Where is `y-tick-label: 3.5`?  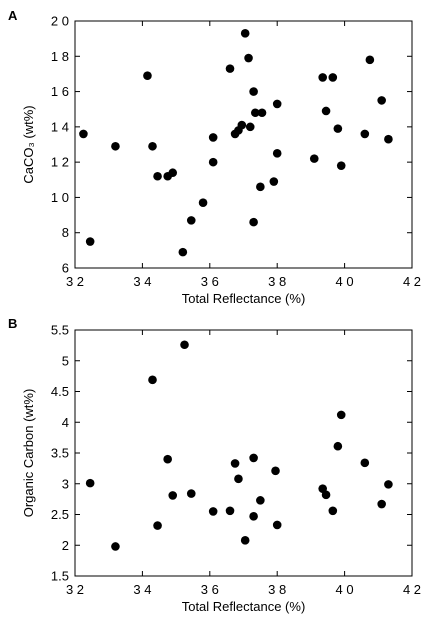
y-tick-label: 3.5 is located at coordinates (60, 453).